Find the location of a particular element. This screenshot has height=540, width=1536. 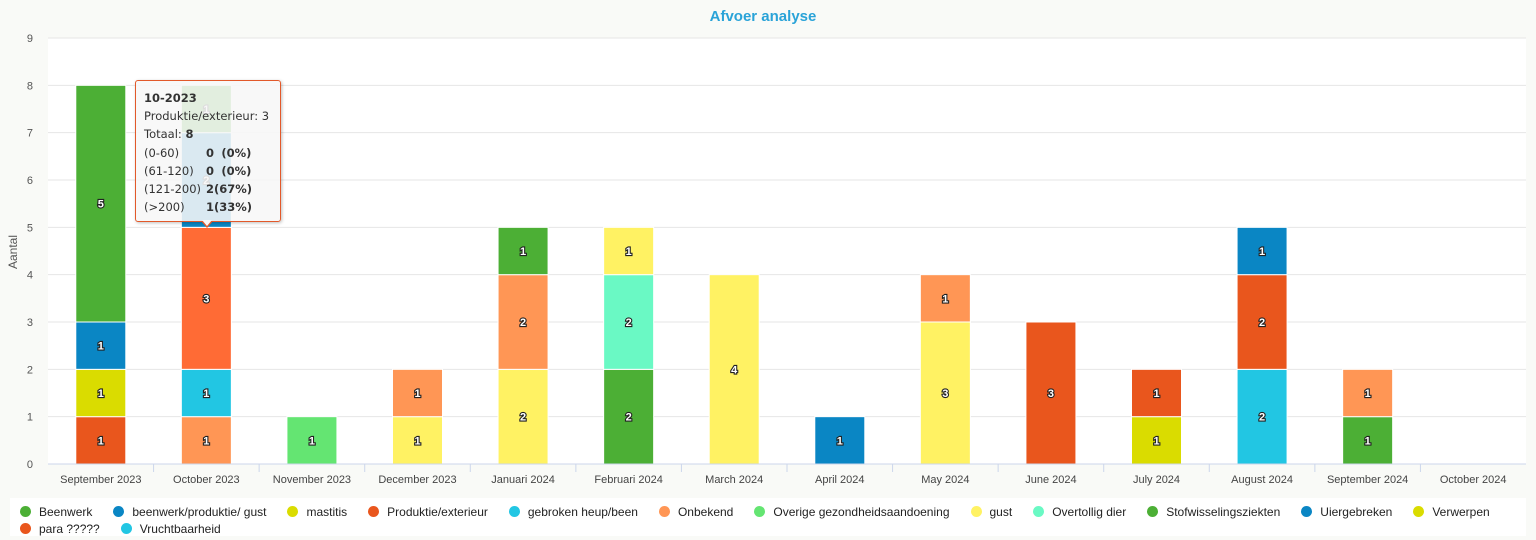

x-tick-label: September 2024 is located at coordinates (1367, 480).